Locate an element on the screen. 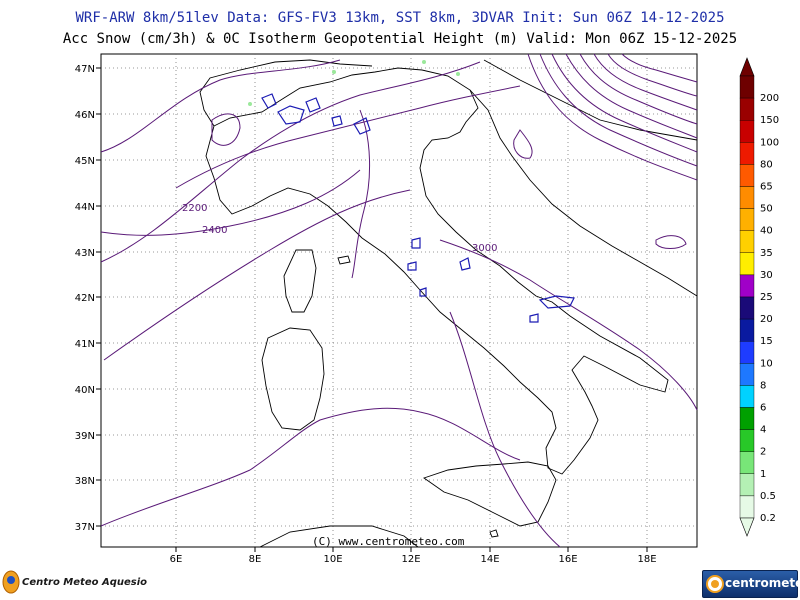 The image size is (800, 600). legend-label: 6 is located at coordinates (763, 408).